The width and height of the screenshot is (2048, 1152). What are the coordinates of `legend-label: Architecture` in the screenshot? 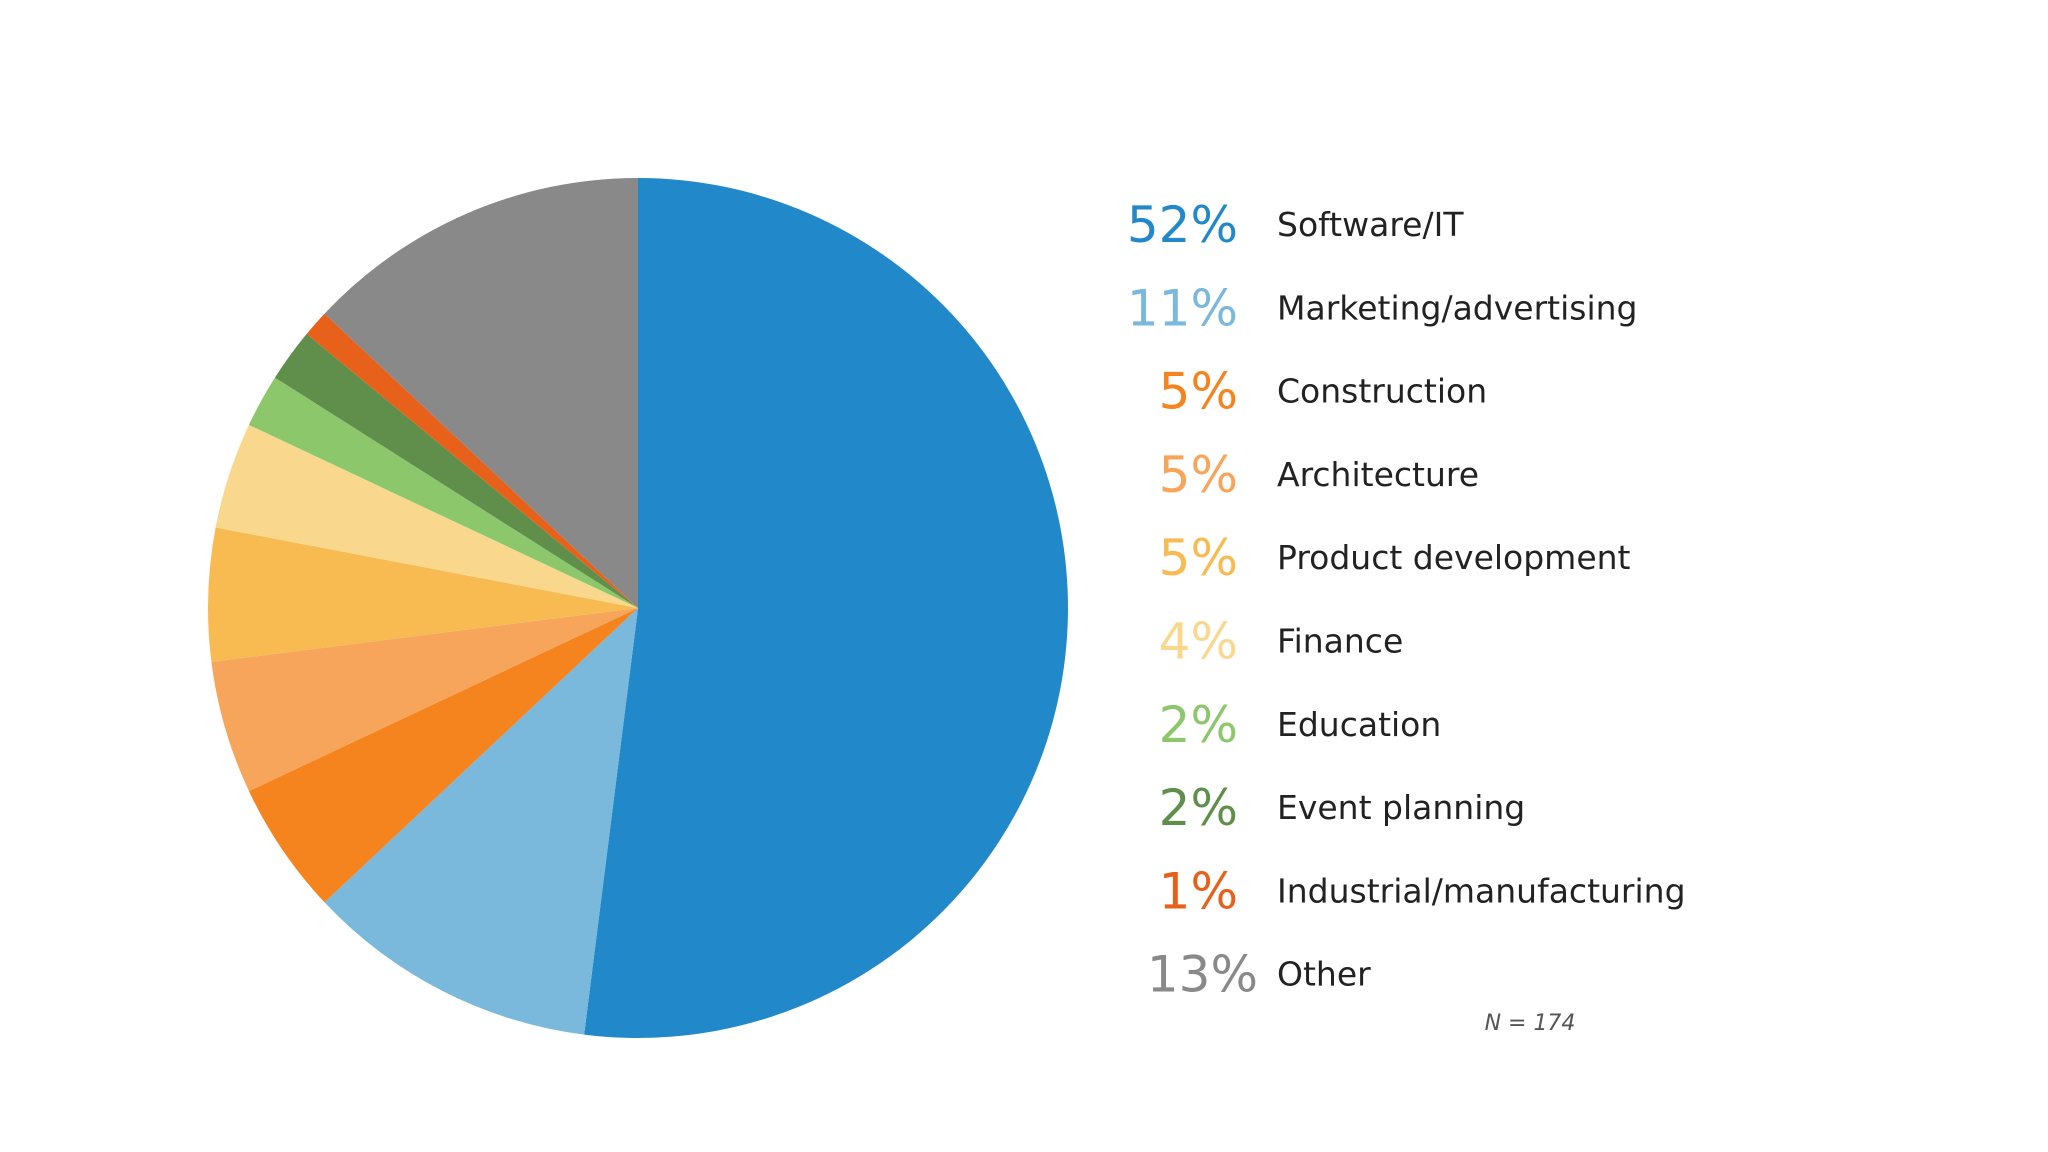 It's located at (1378, 474).